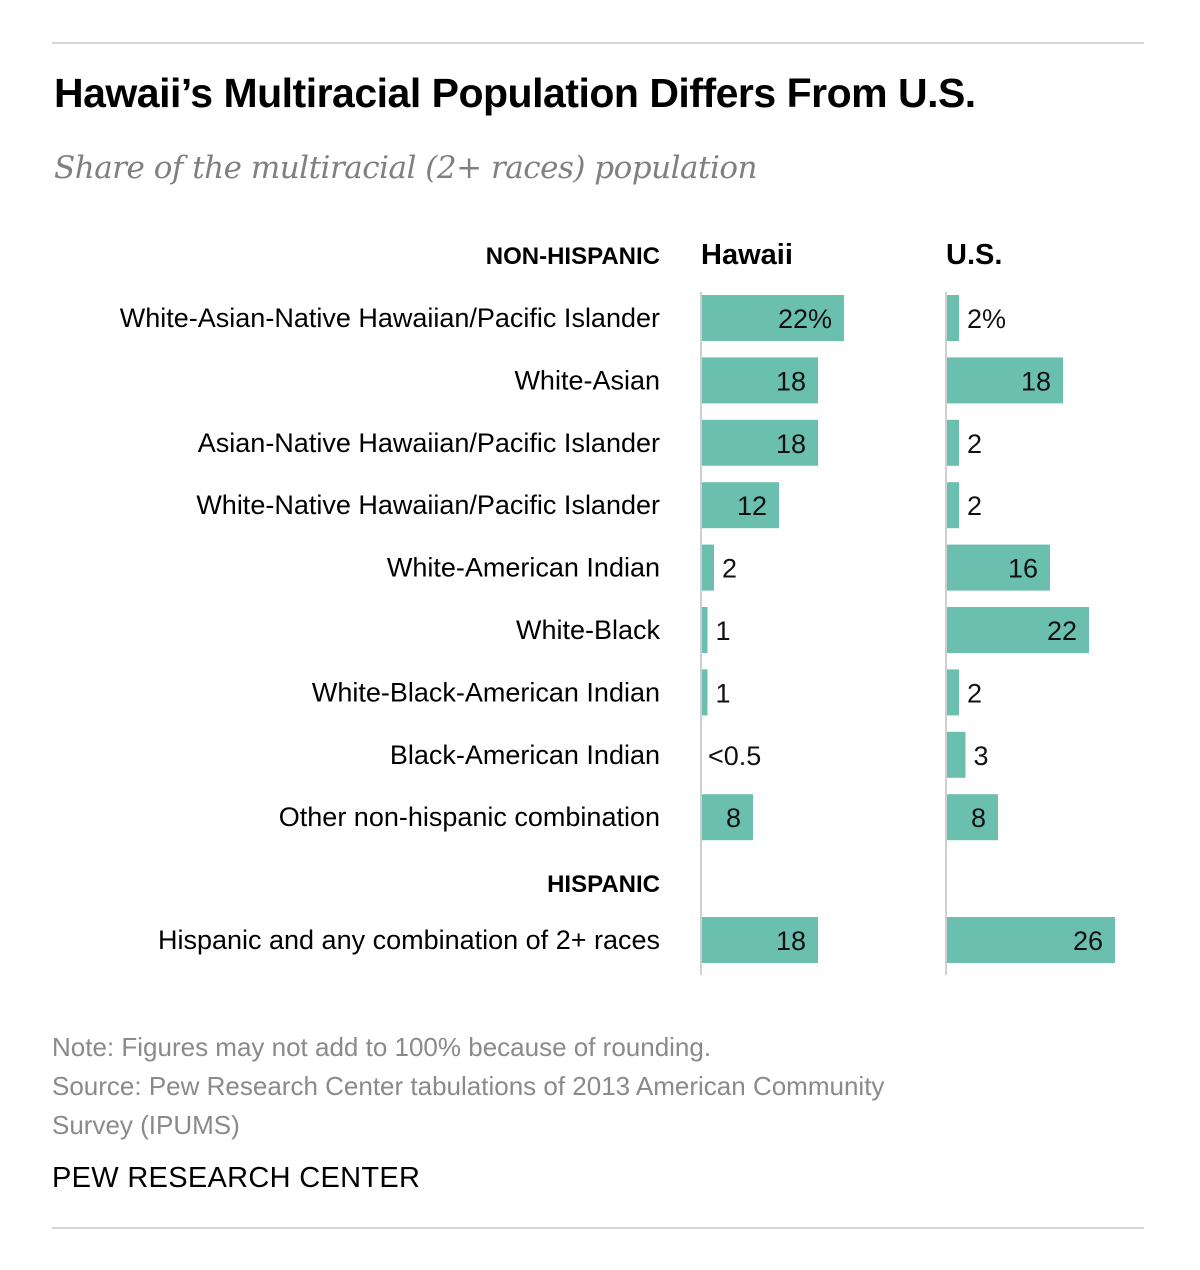  I want to click on category-label: Other non-hispanic combination, so click(469, 817).